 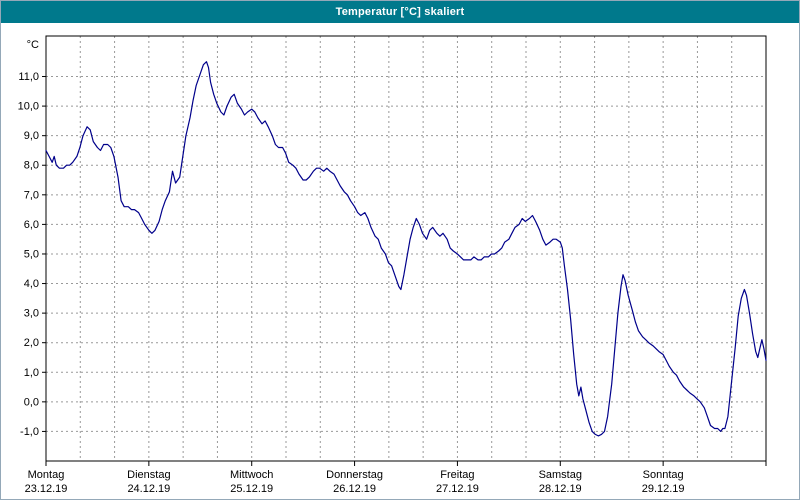 What do you see at coordinates (354, 489) in the screenshot?
I see `x-date-label: 26.12.19` at bounding box center [354, 489].